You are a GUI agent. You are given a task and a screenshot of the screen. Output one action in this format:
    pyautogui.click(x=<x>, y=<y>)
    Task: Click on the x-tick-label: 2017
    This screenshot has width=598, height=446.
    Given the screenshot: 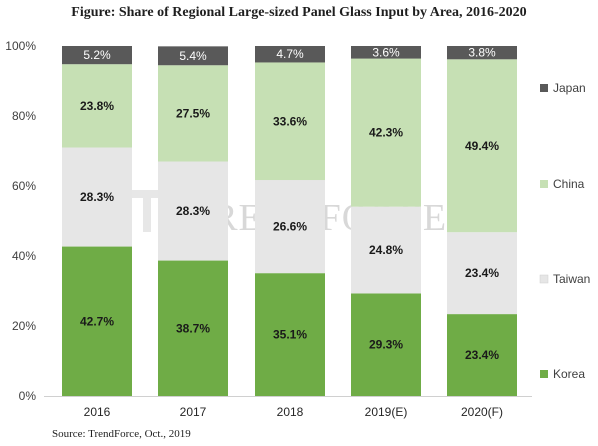 What is the action you would take?
    pyautogui.click(x=193, y=412)
    